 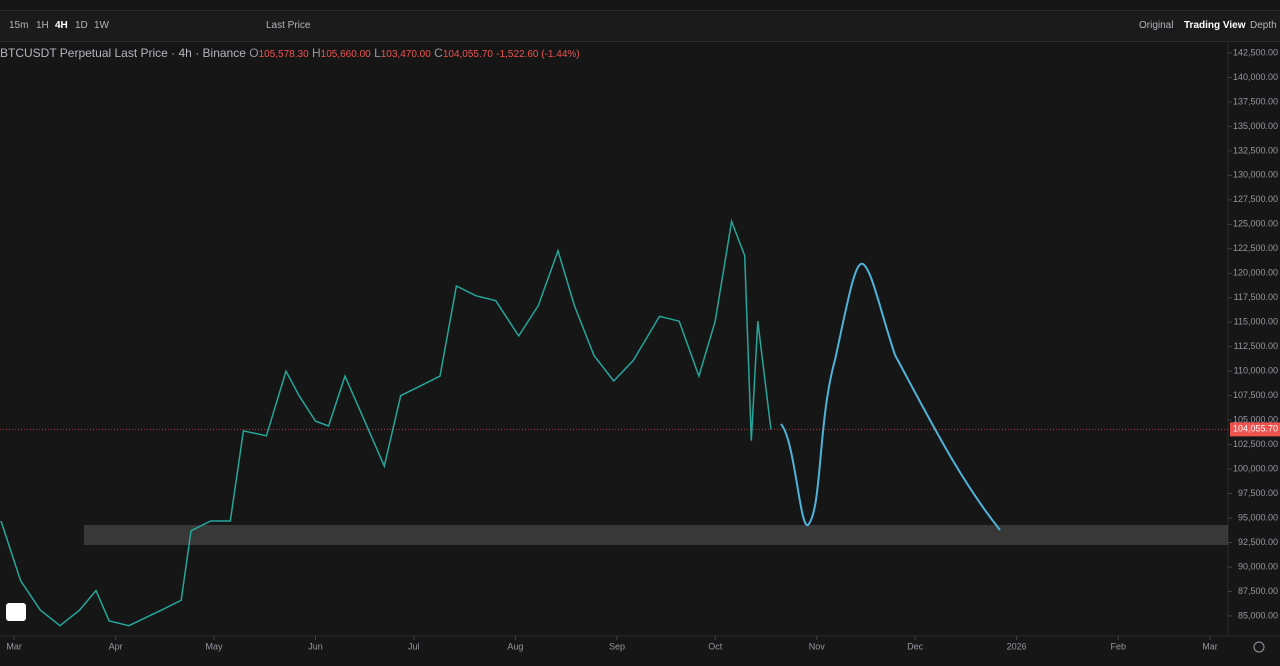 I want to click on ohlc-key: O, so click(x=254, y=53).